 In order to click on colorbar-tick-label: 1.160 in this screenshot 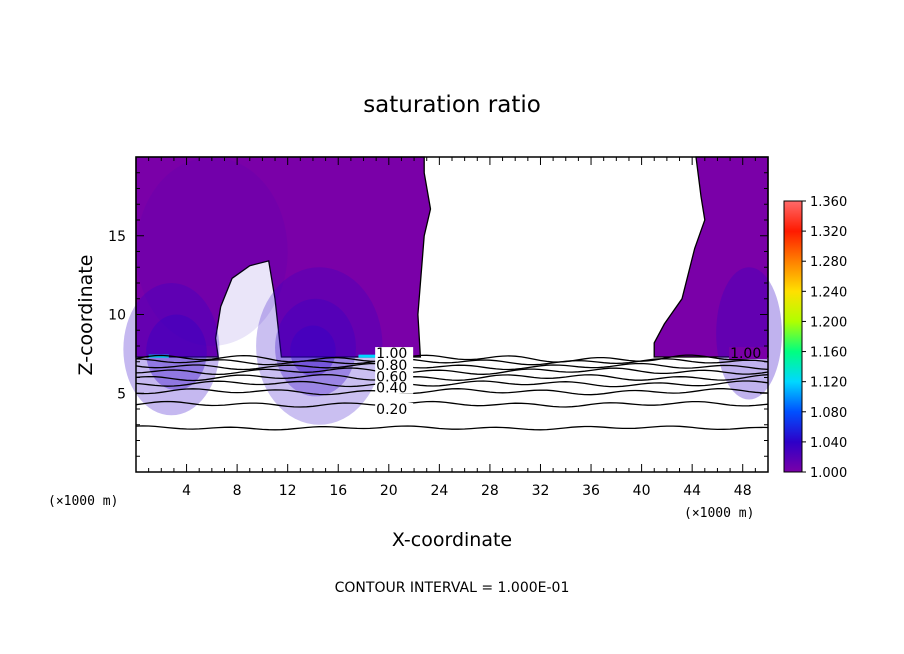, I will do `click(828, 353)`.